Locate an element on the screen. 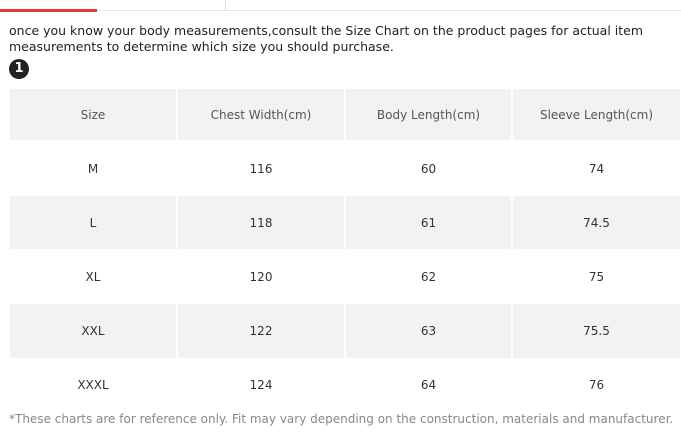 Image resolution: width=681 pixels, height=438 pixels. table-cell: 74 is located at coordinates (596, 168).